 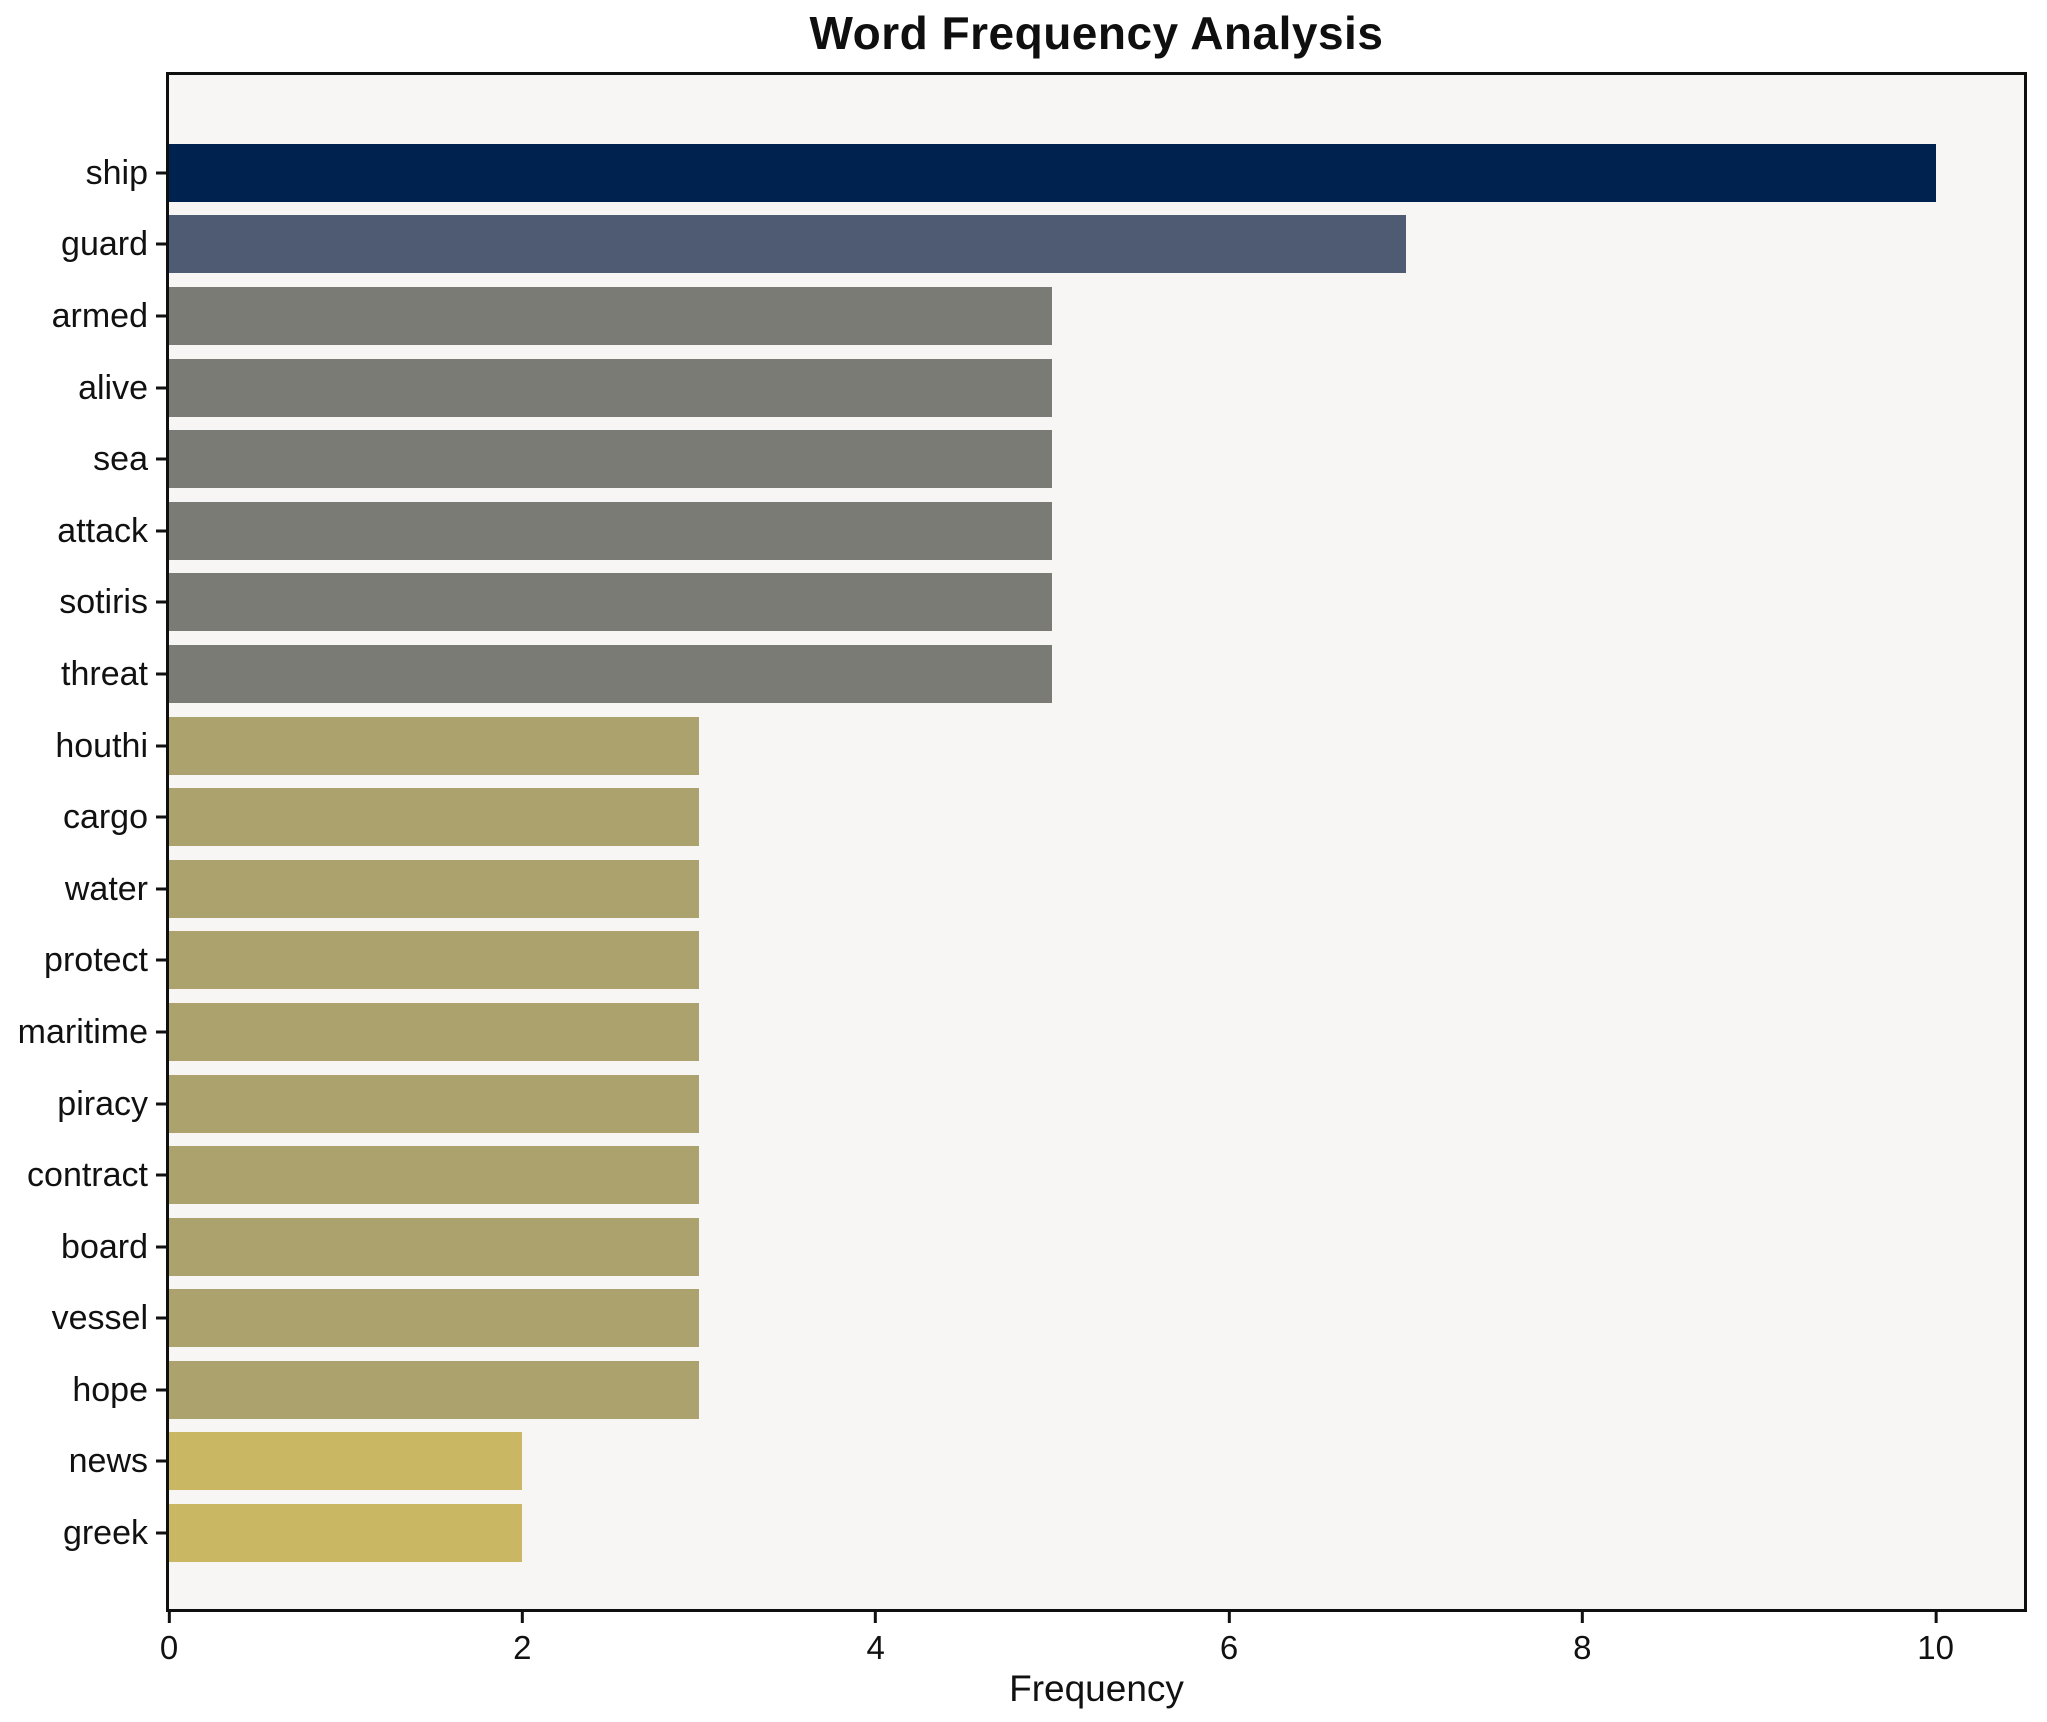 I want to click on x-tick-label: 4, so click(x=875, y=1647).